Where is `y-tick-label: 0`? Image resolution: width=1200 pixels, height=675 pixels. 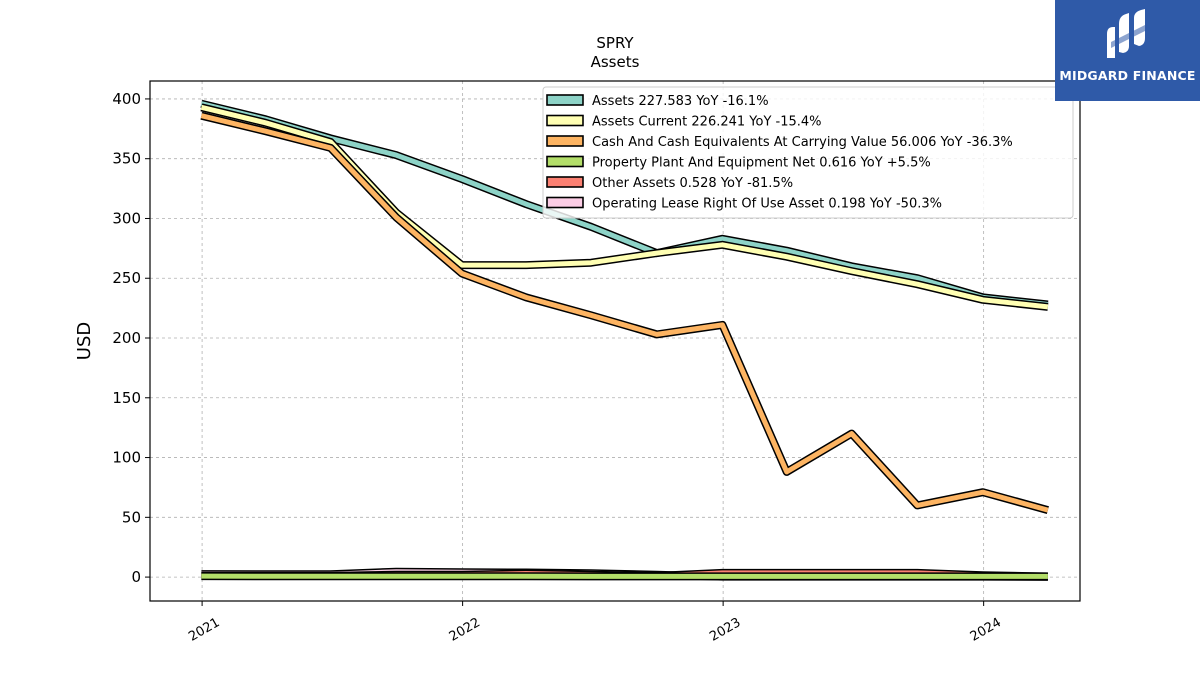 y-tick-label: 0 is located at coordinates (136, 577).